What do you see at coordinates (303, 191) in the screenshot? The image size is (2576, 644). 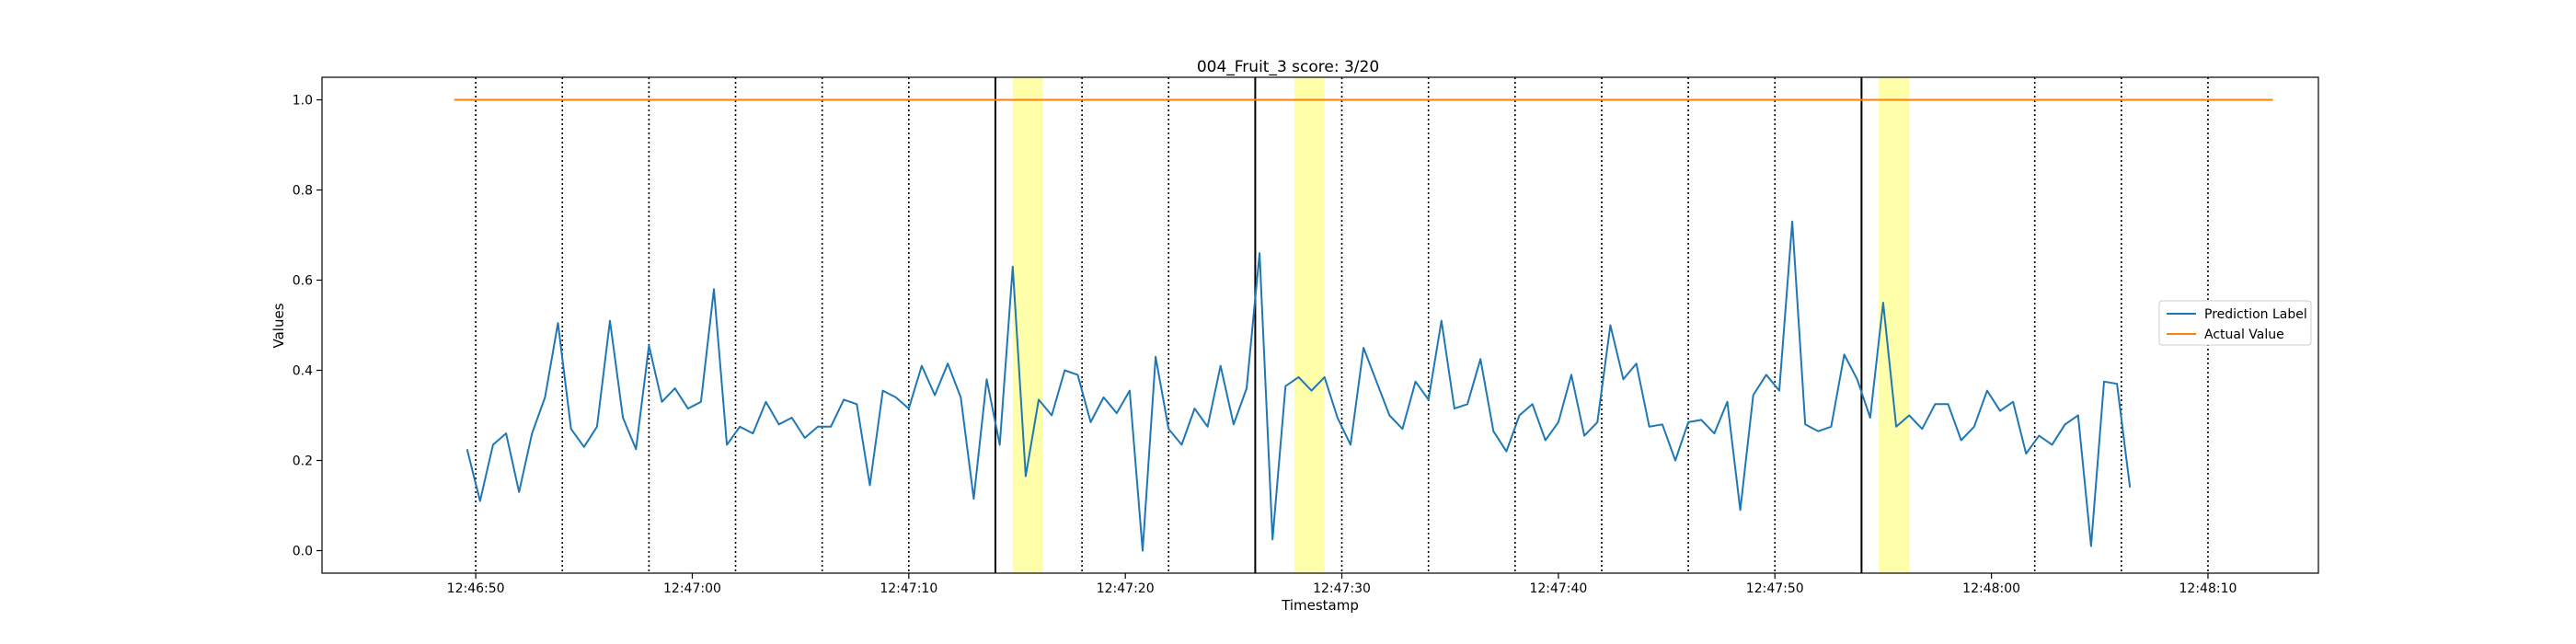 I see `y-tick-label: 0.8` at bounding box center [303, 191].